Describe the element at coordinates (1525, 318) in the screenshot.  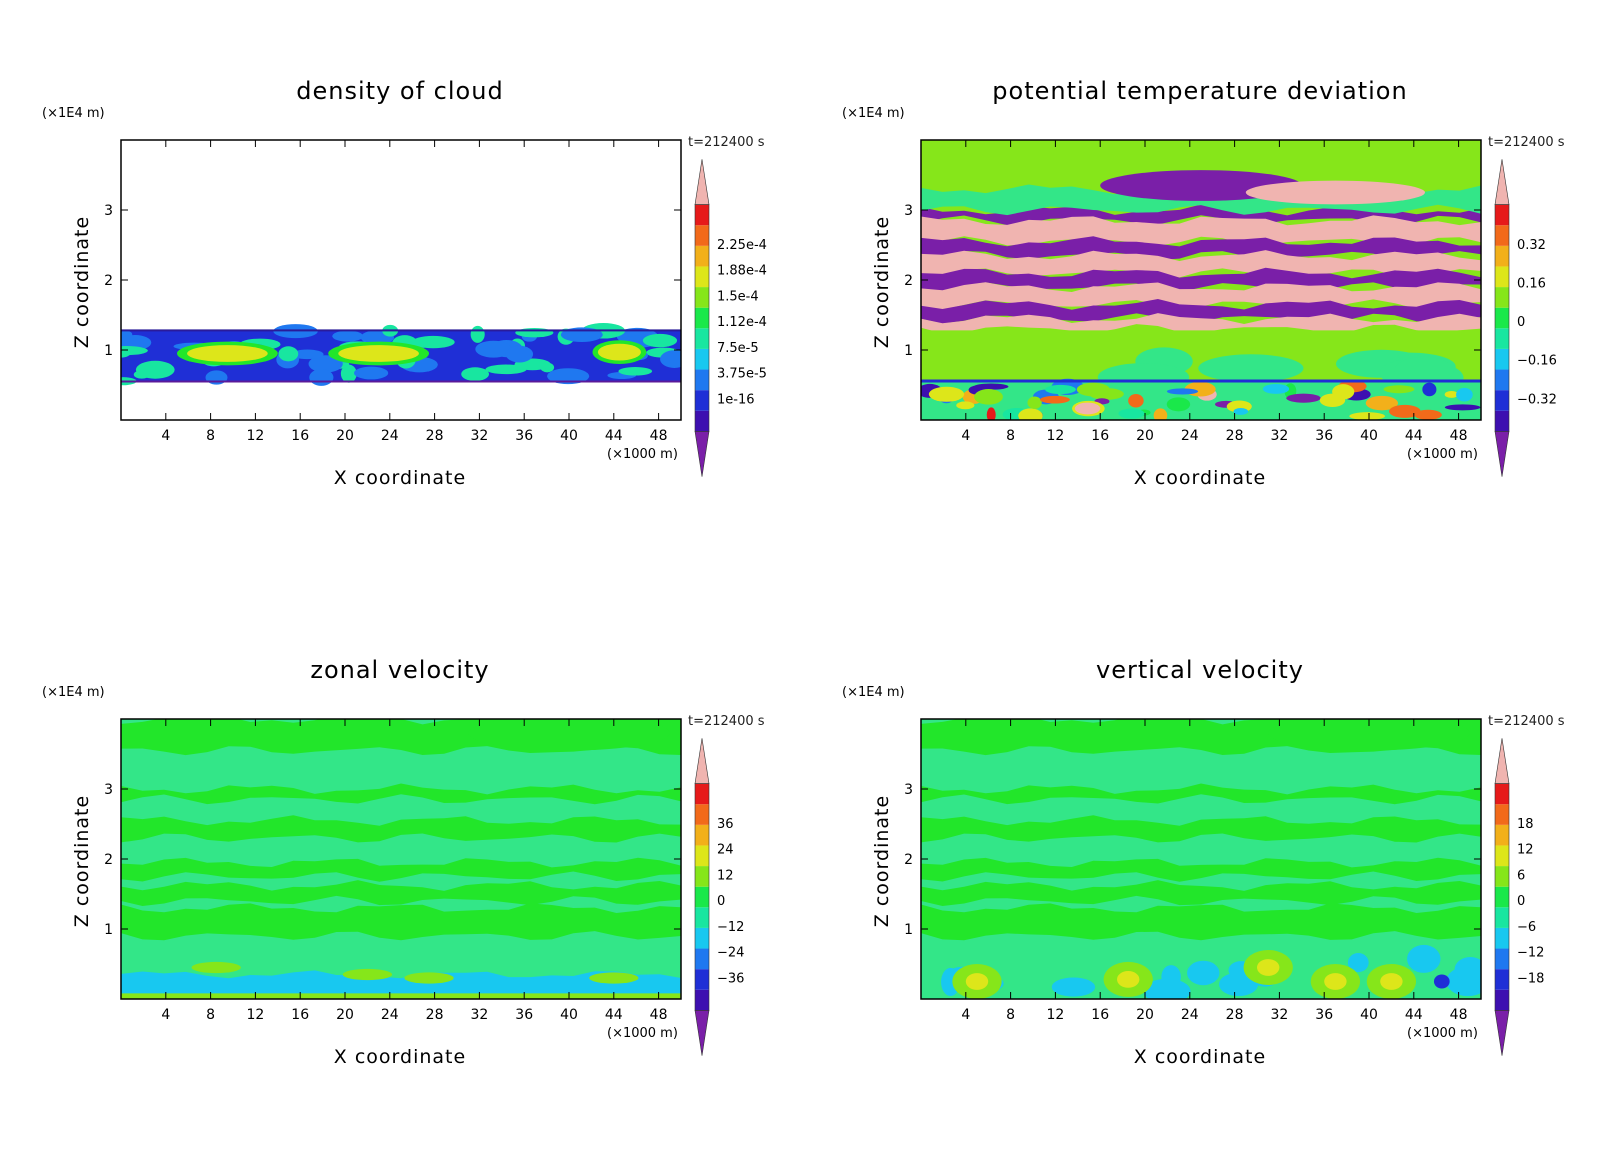
I see `colorbar: 0.32 0.16 0 −0.16 −0.32` at that location.